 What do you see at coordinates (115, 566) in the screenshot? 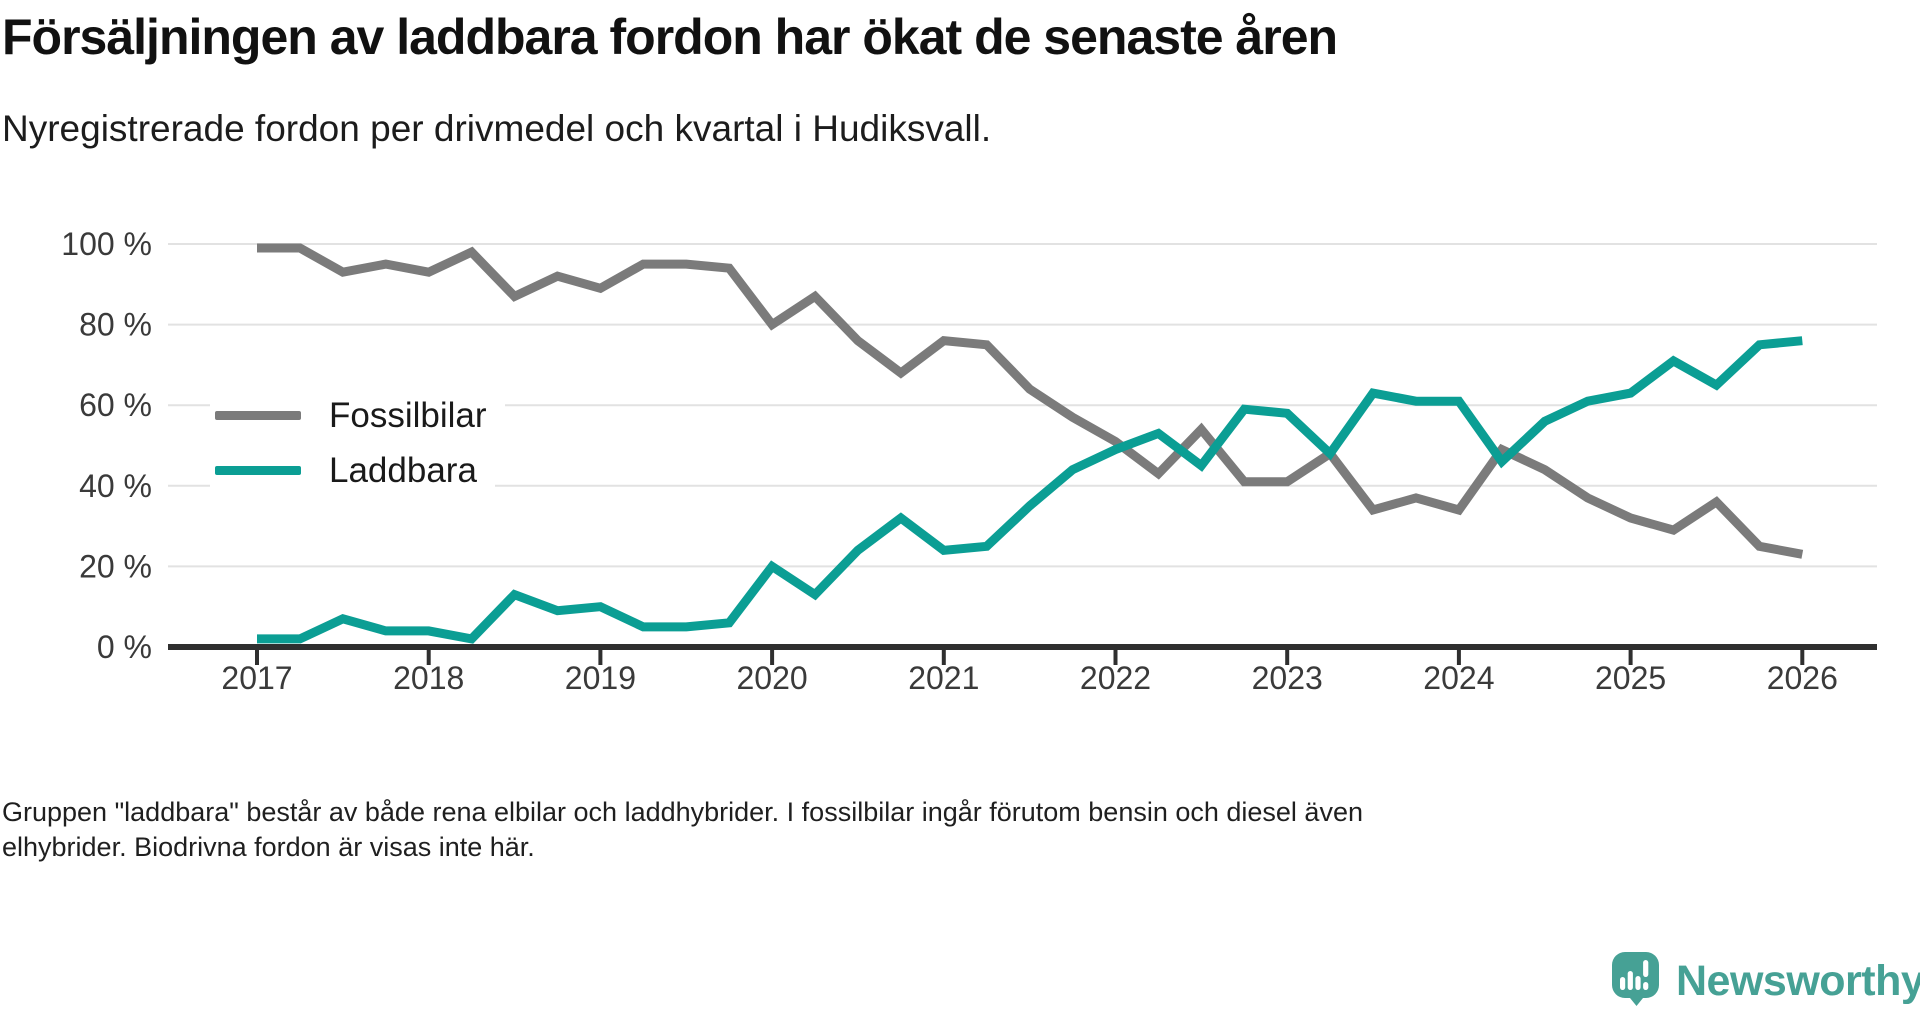
I see `y-tick-label: 20 %` at bounding box center [115, 566].